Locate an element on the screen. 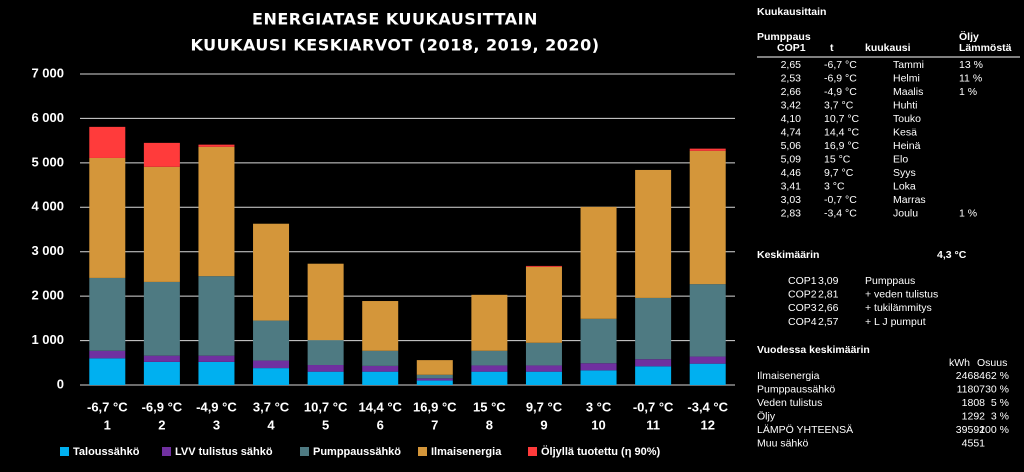 Image resolution: width=1024 pixels, height=472 pixels. x-tick-label: 14,4 °C is located at coordinates (380, 406).